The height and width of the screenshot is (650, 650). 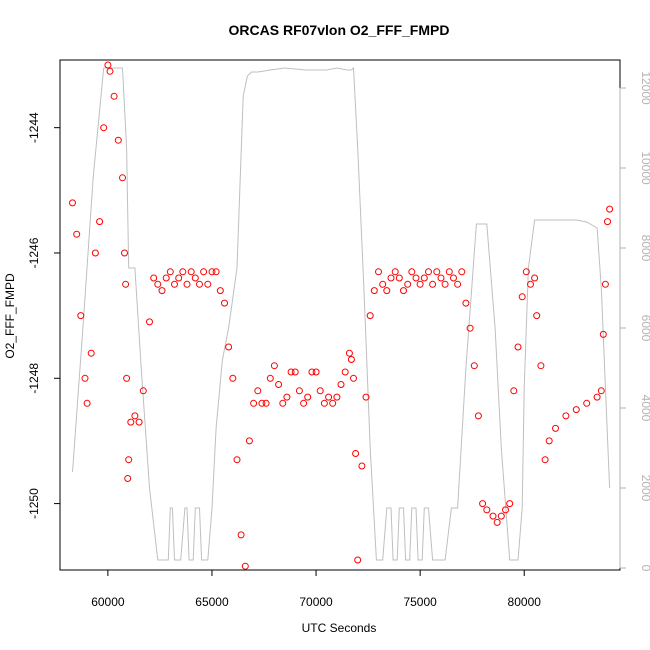 I want to click on x-axis: 60000 65000 70000 75000 80000, so click(x=316, y=589).